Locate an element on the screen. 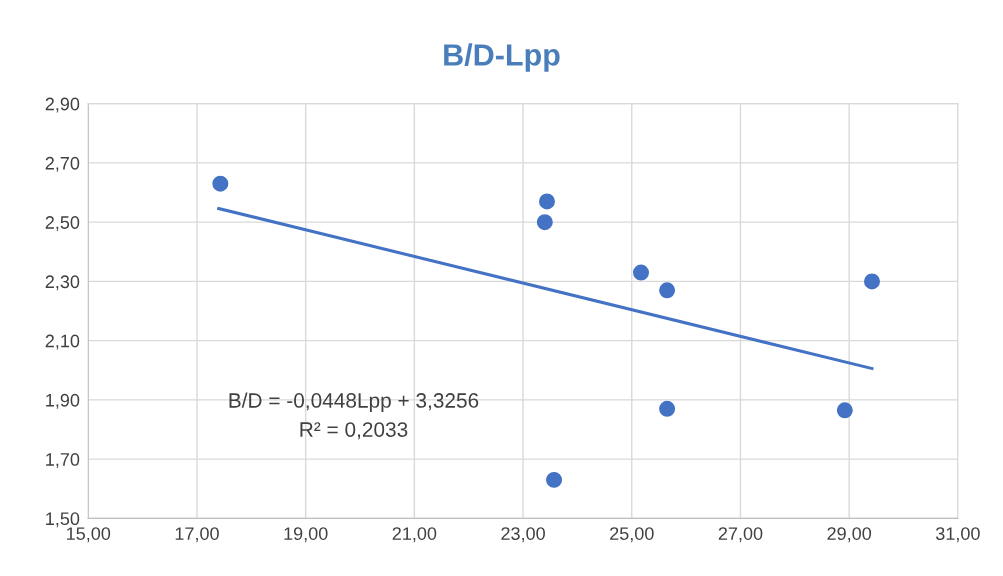  y-tick-label: 1,50 is located at coordinates (63, 520).